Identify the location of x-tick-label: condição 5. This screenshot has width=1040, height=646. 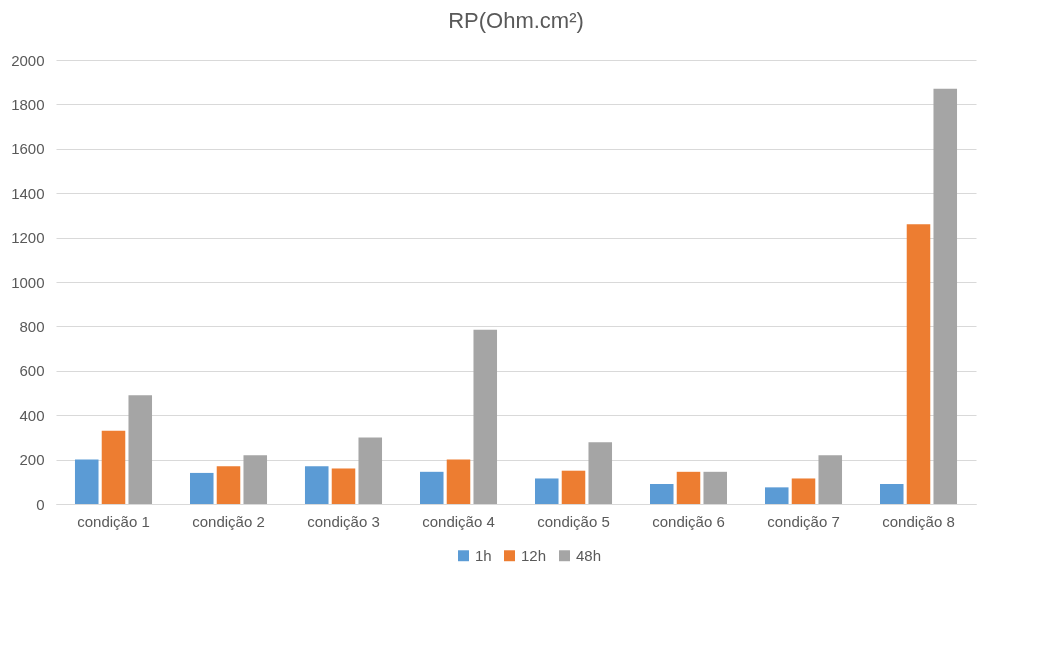
(573, 521).